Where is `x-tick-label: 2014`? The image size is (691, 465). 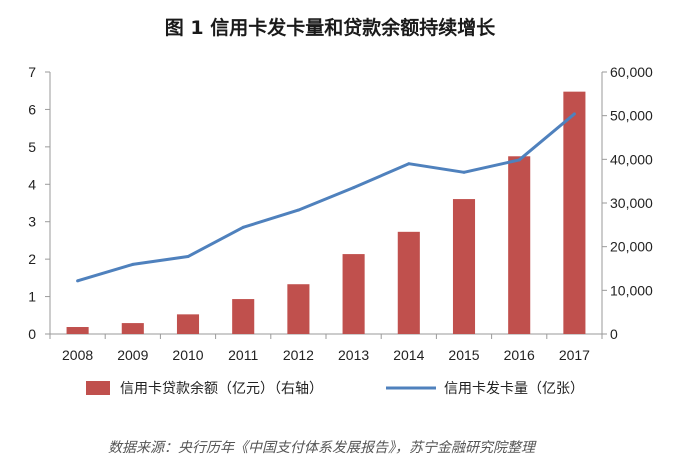 x-tick-label: 2014 is located at coordinates (408, 355).